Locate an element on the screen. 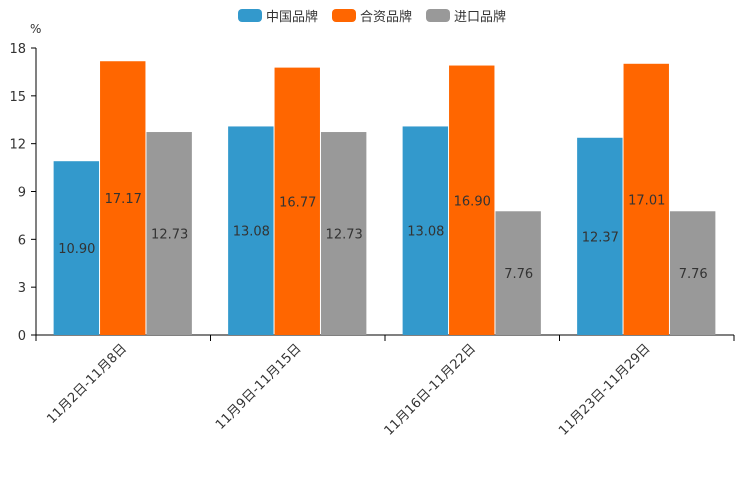 This screenshot has width=744, height=496. y-tick-label: 0 is located at coordinates (22, 336).